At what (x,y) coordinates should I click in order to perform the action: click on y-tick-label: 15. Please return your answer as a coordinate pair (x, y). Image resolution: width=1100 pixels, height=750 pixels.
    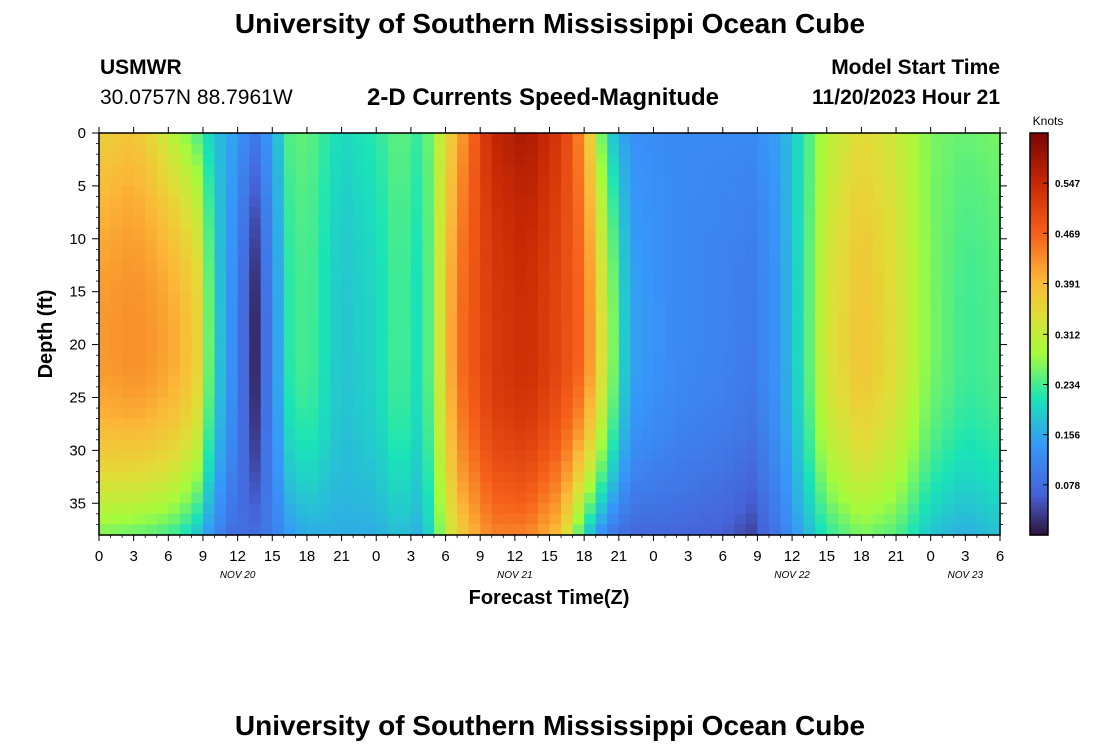
    Looking at the image, I should click on (77, 292).